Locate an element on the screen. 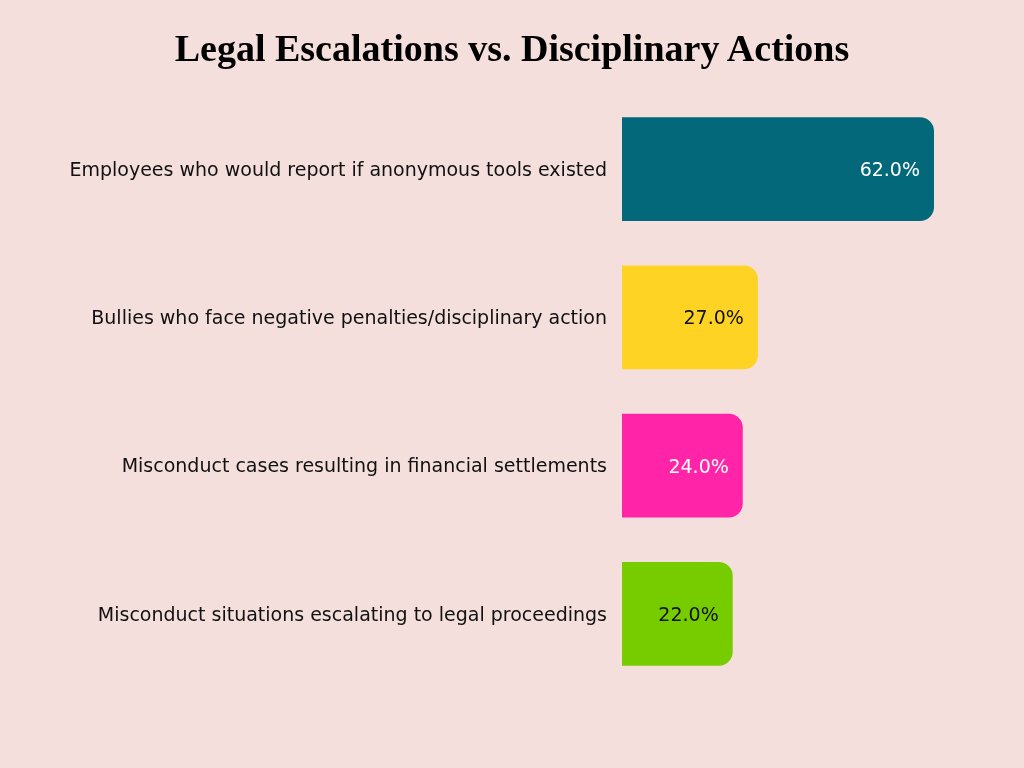 The width and height of the screenshot is (1024, 768). data-label: 24.0% is located at coordinates (698, 465).